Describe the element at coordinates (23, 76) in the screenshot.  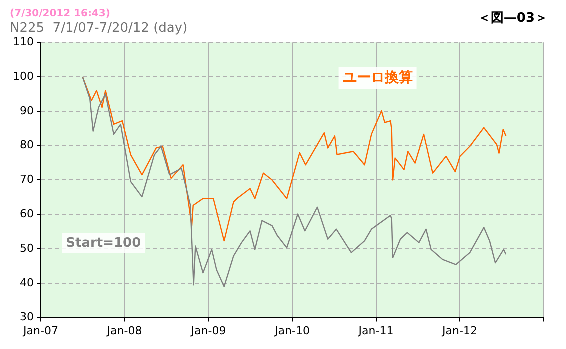
I see `y-tick-label: 100` at that location.